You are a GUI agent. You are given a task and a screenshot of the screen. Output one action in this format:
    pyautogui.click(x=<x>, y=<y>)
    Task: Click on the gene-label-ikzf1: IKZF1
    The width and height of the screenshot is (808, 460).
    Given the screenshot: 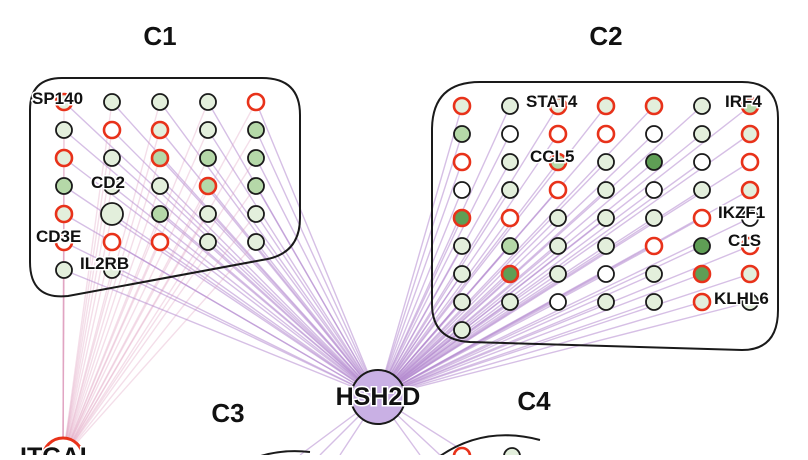 What is the action you would take?
    pyautogui.click(x=741, y=212)
    